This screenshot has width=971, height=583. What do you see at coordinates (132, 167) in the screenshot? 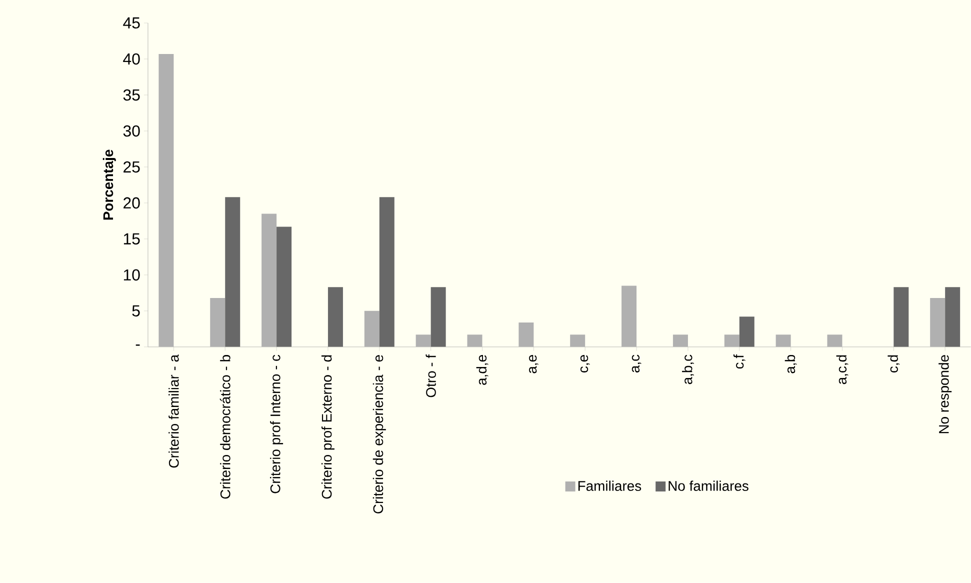
I see `y-tick-label: 25` at bounding box center [132, 167].